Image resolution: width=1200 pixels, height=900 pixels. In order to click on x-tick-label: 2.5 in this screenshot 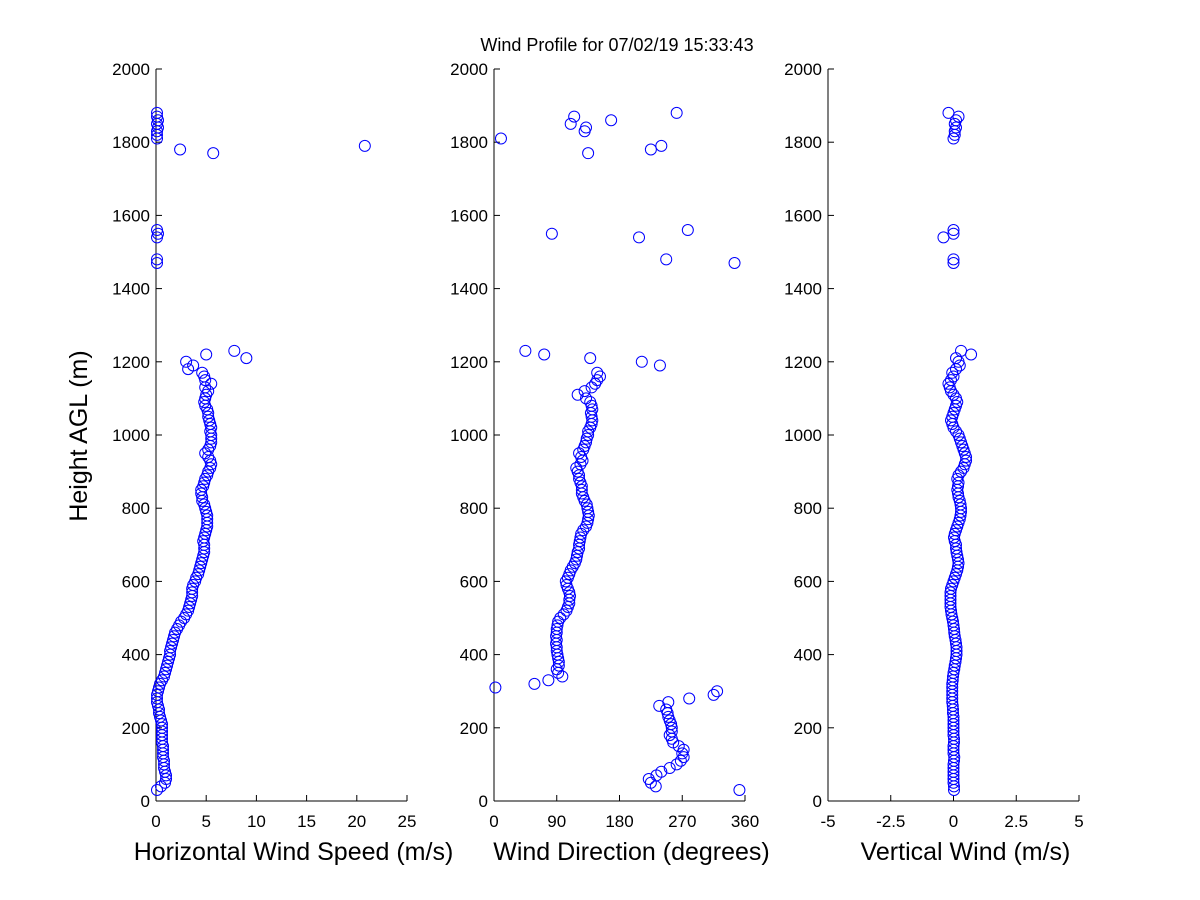, I will do `click(1016, 821)`.